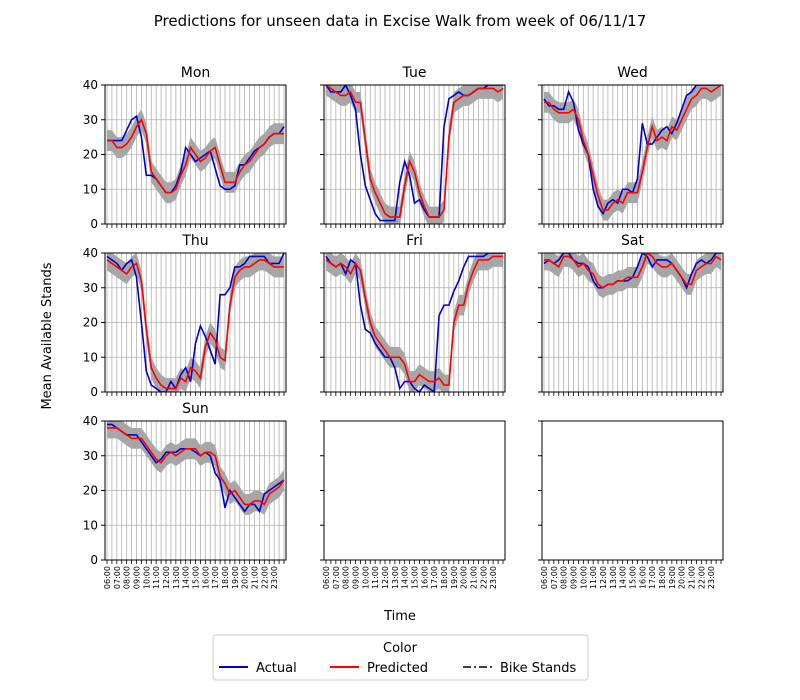 The width and height of the screenshot is (800, 700). I want to click on panel-sat: Sat, so click(631, 314).